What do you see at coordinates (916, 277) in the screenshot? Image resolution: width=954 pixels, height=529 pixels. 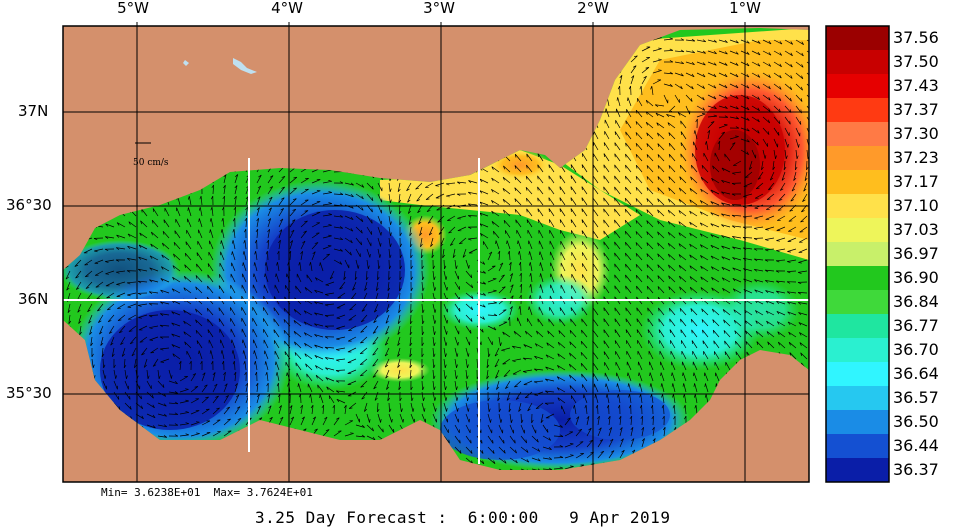 I see `colorbar-value: 36.90` at bounding box center [916, 277].